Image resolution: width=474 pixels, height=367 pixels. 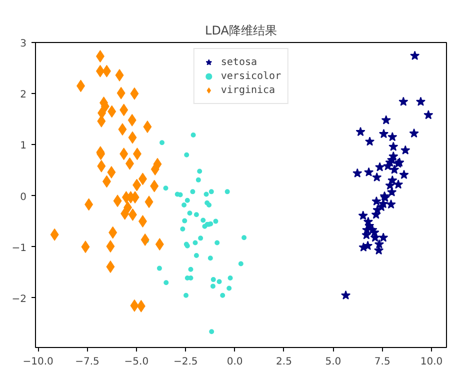 I want to click on y-tick-label: 2, so click(x=23, y=95).